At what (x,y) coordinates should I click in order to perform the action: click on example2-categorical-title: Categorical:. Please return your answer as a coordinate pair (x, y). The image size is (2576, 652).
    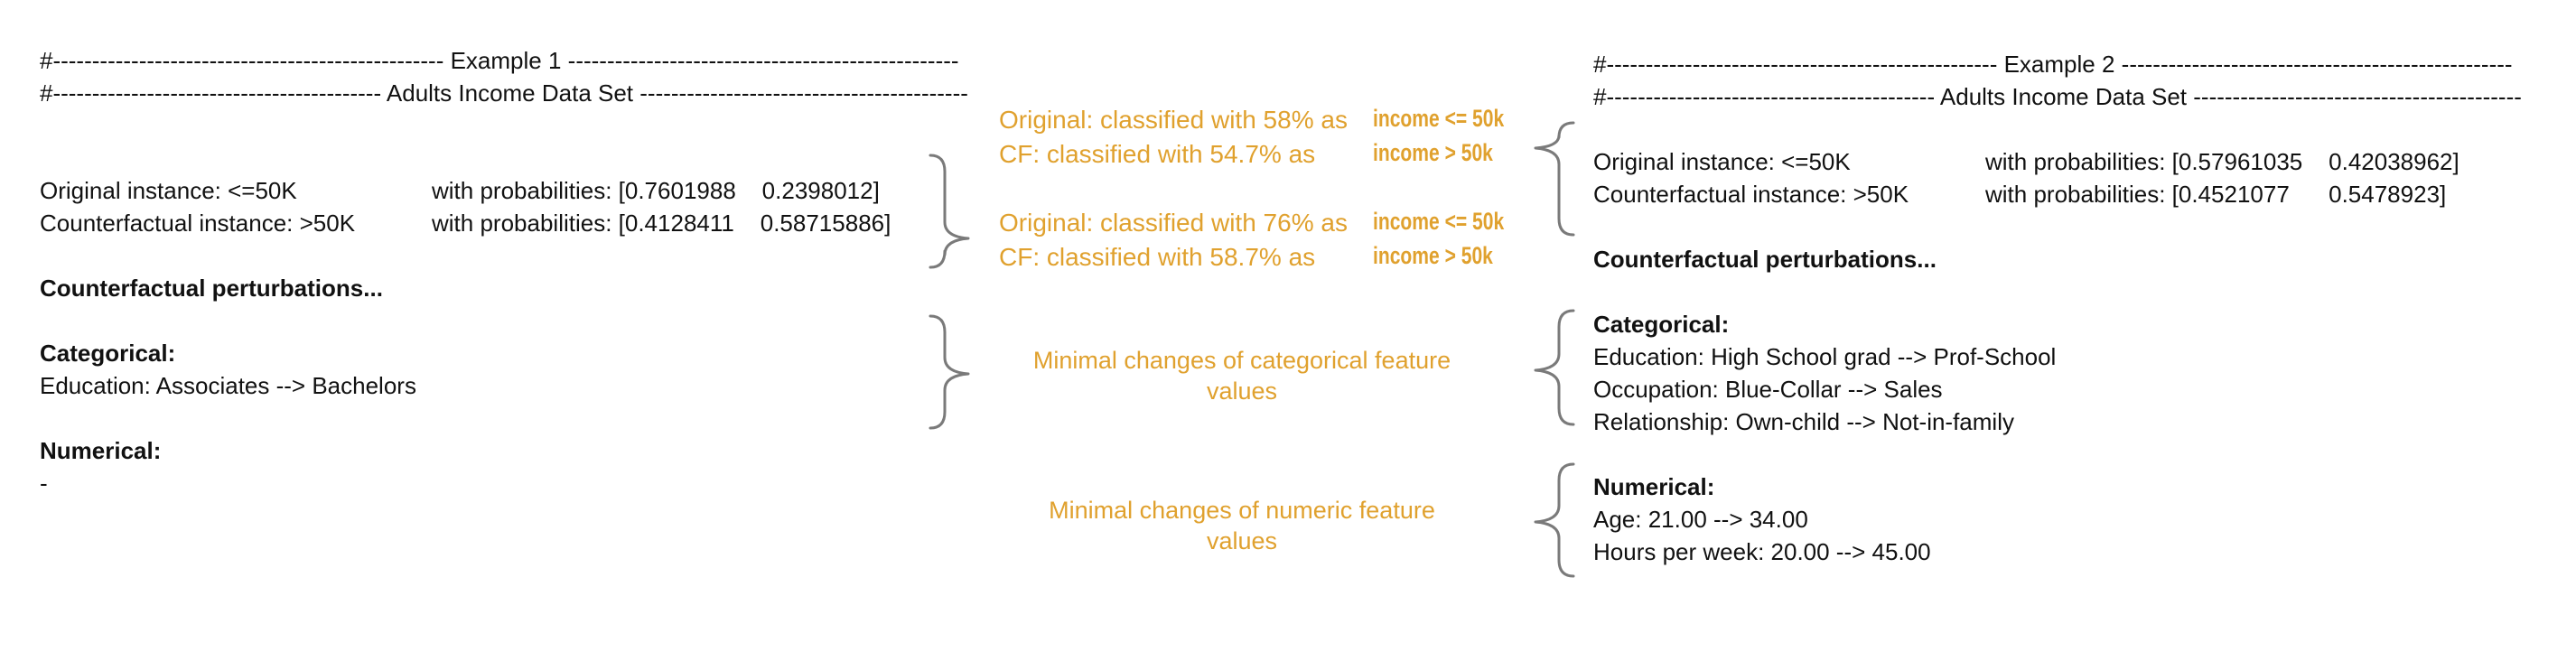
    Looking at the image, I should click on (1662, 324).